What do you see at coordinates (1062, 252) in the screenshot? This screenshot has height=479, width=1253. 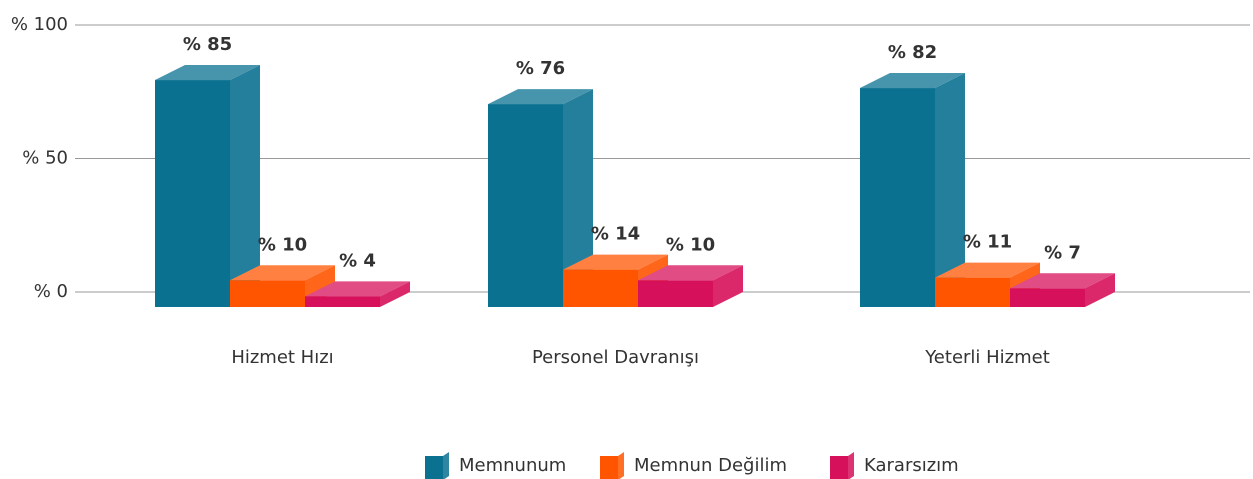 I see `value-label: % 7` at bounding box center [1062, 252].